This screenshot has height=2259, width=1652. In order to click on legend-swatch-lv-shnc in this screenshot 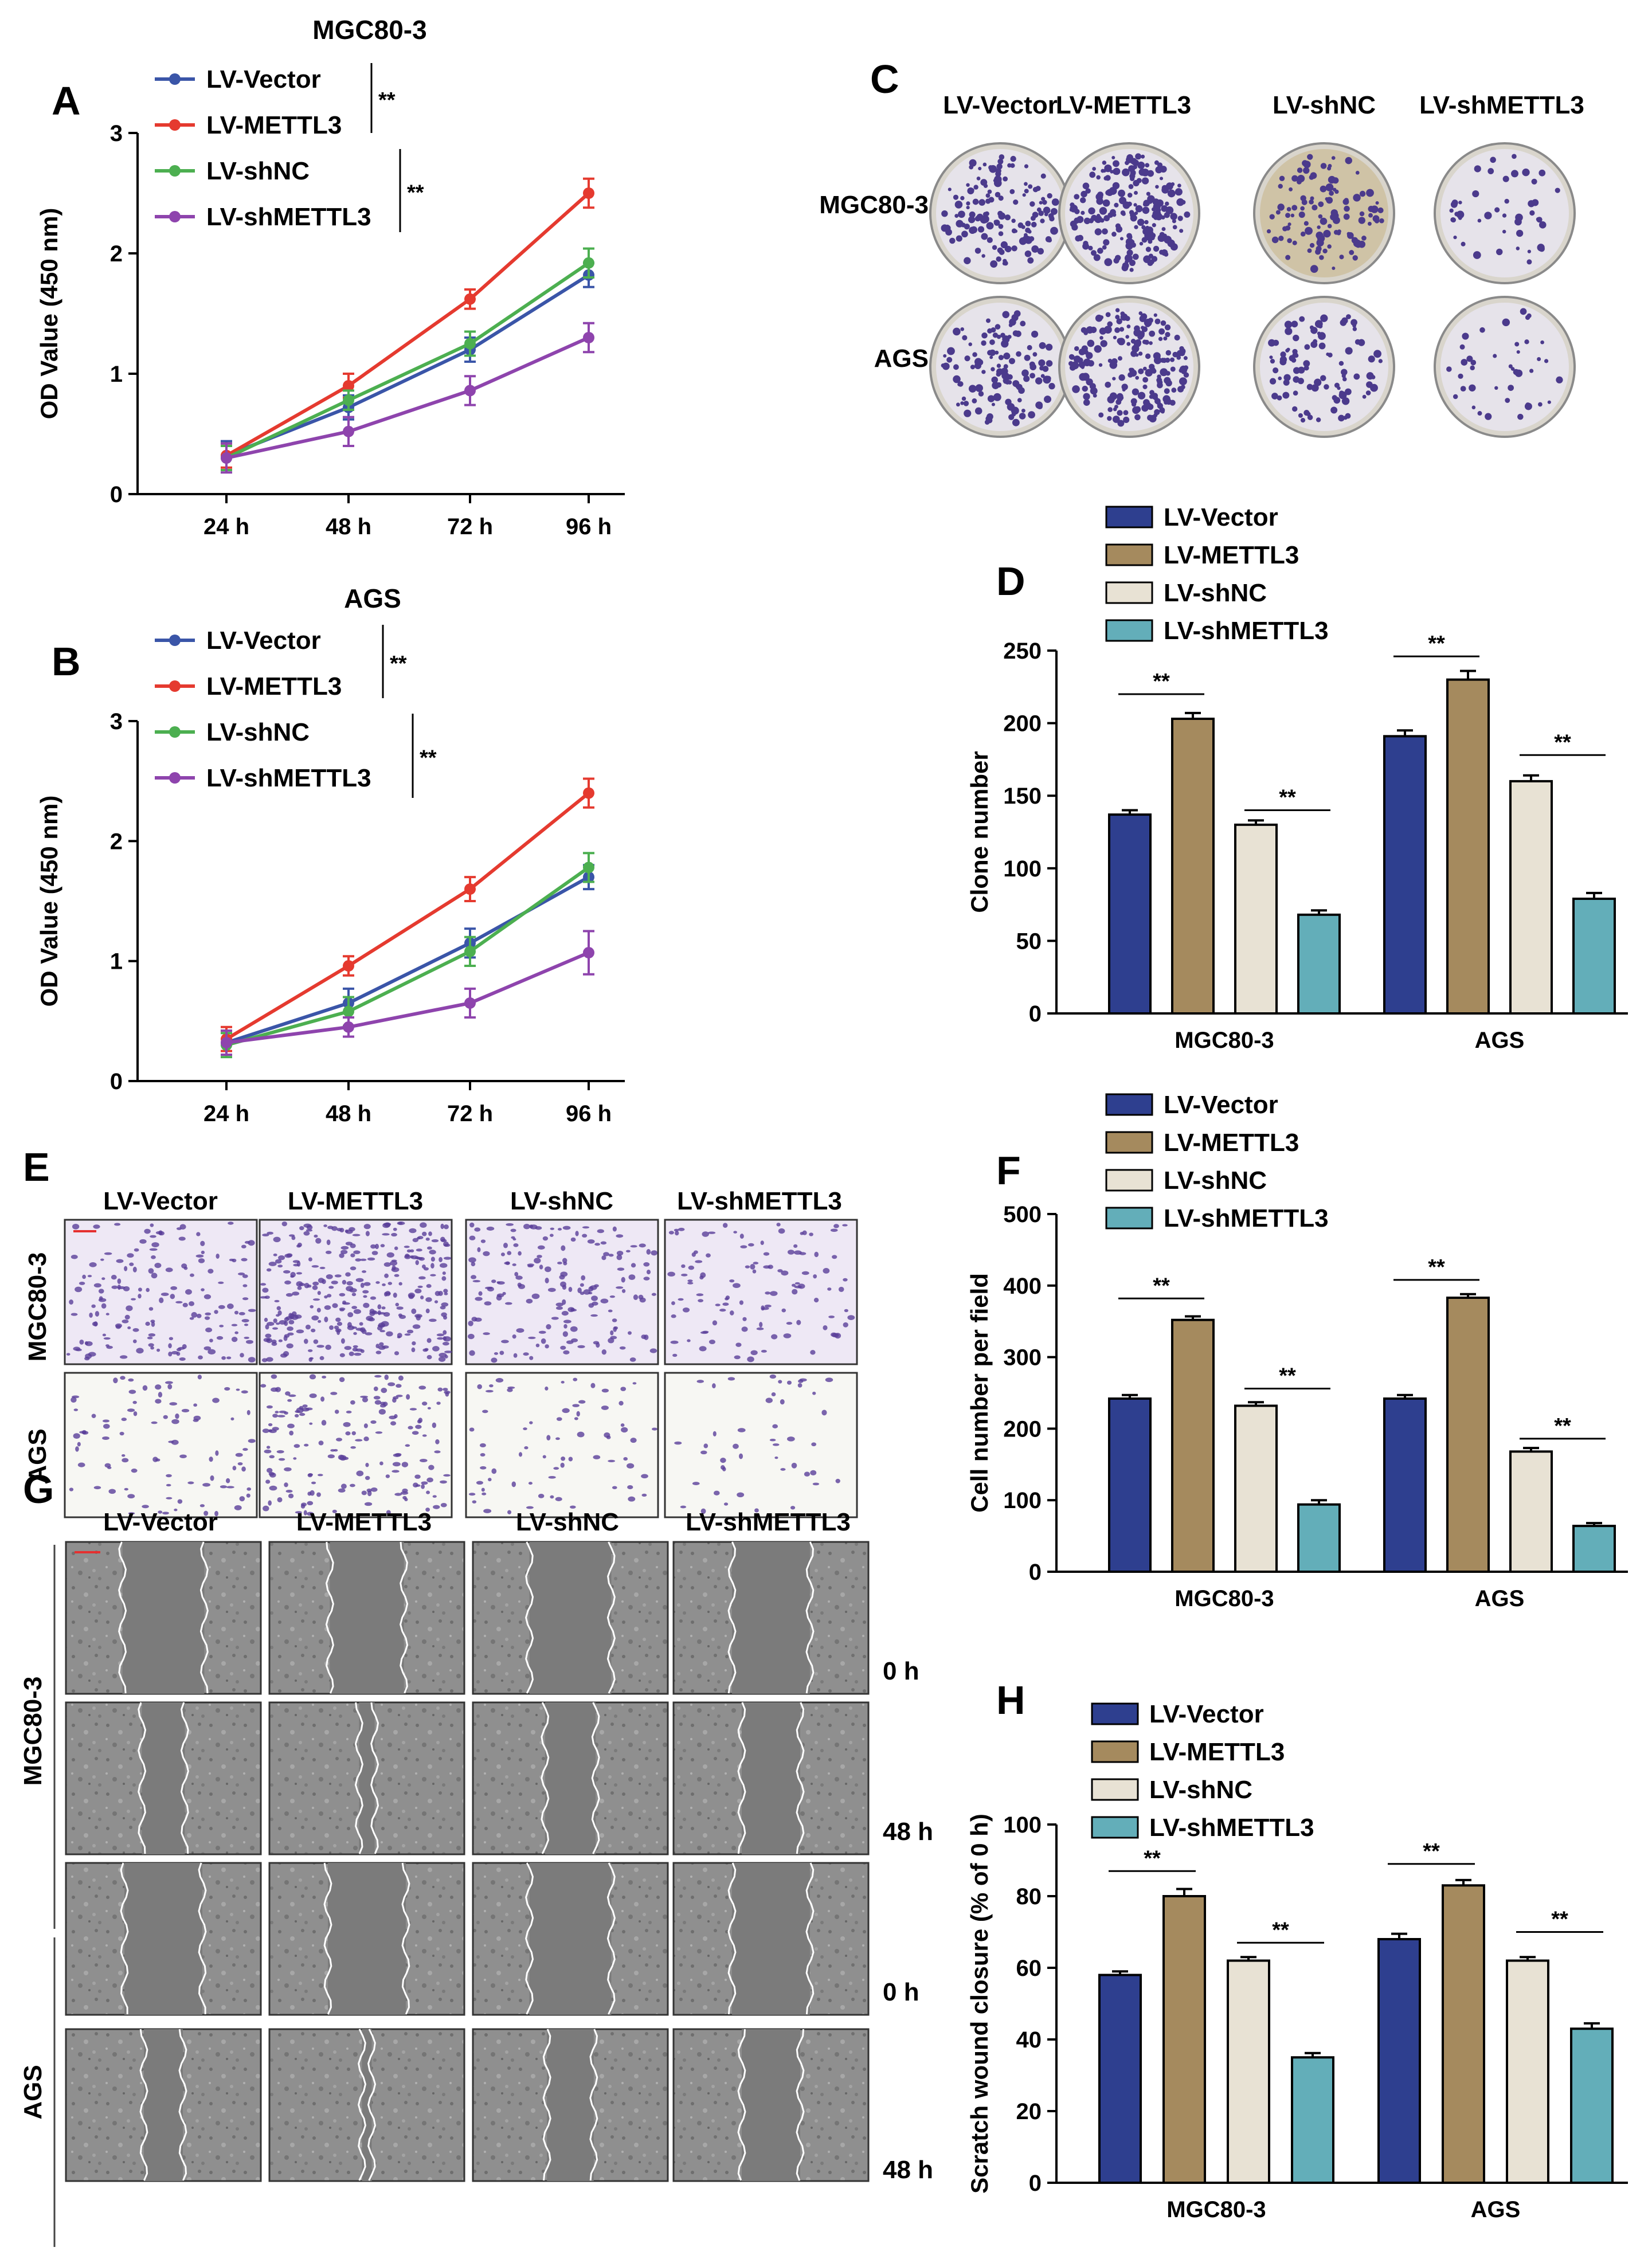, I will do `click(1129, 593)`.